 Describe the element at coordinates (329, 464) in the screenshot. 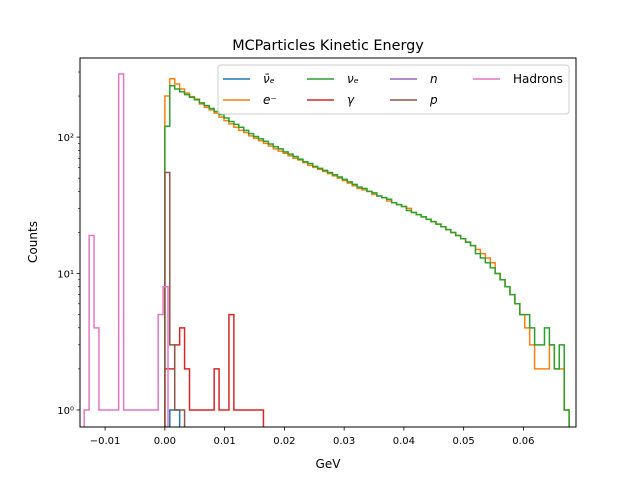

I see `x-axis-label: GeV` at that location.